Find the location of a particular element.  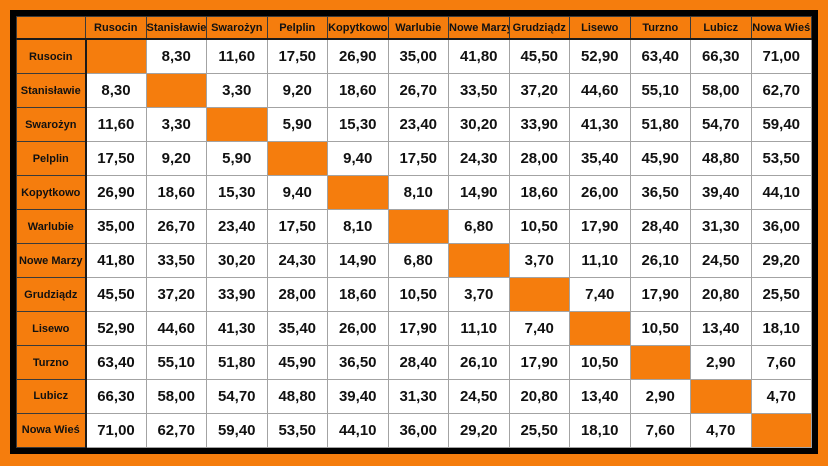

matrix-cell-5-3: 17,50 is located at coordinates (297, 227).